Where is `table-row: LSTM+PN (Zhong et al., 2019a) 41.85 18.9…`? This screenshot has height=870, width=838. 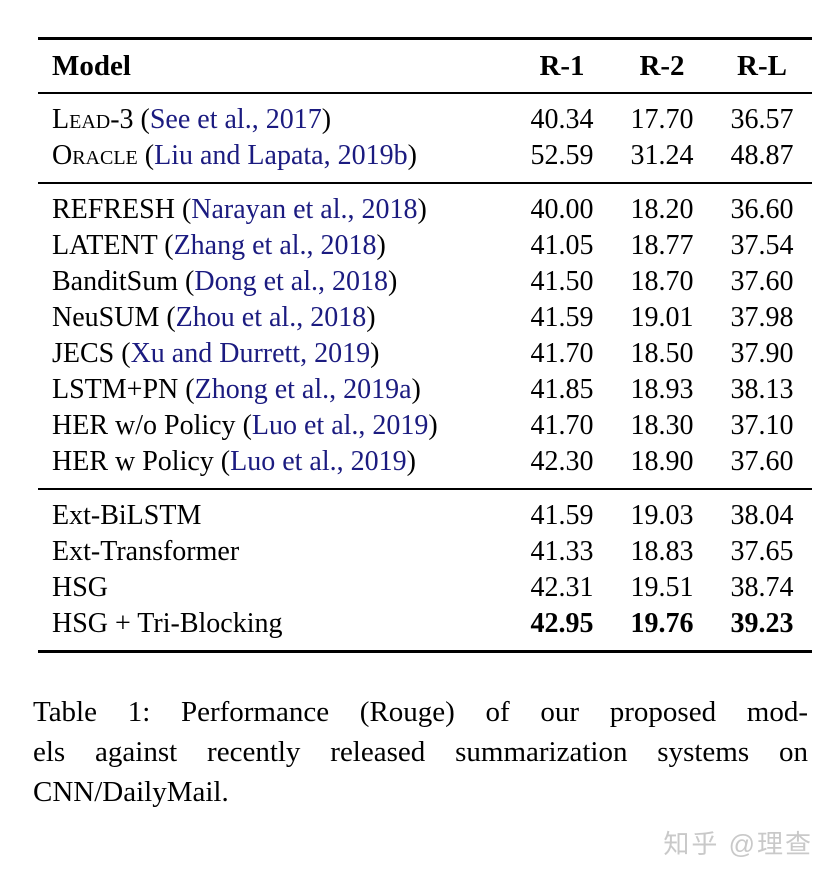
table-row: LSTM+PN (Zhong et al., 2019a) 41.85 18.9… is located at coordinates (425, 390).